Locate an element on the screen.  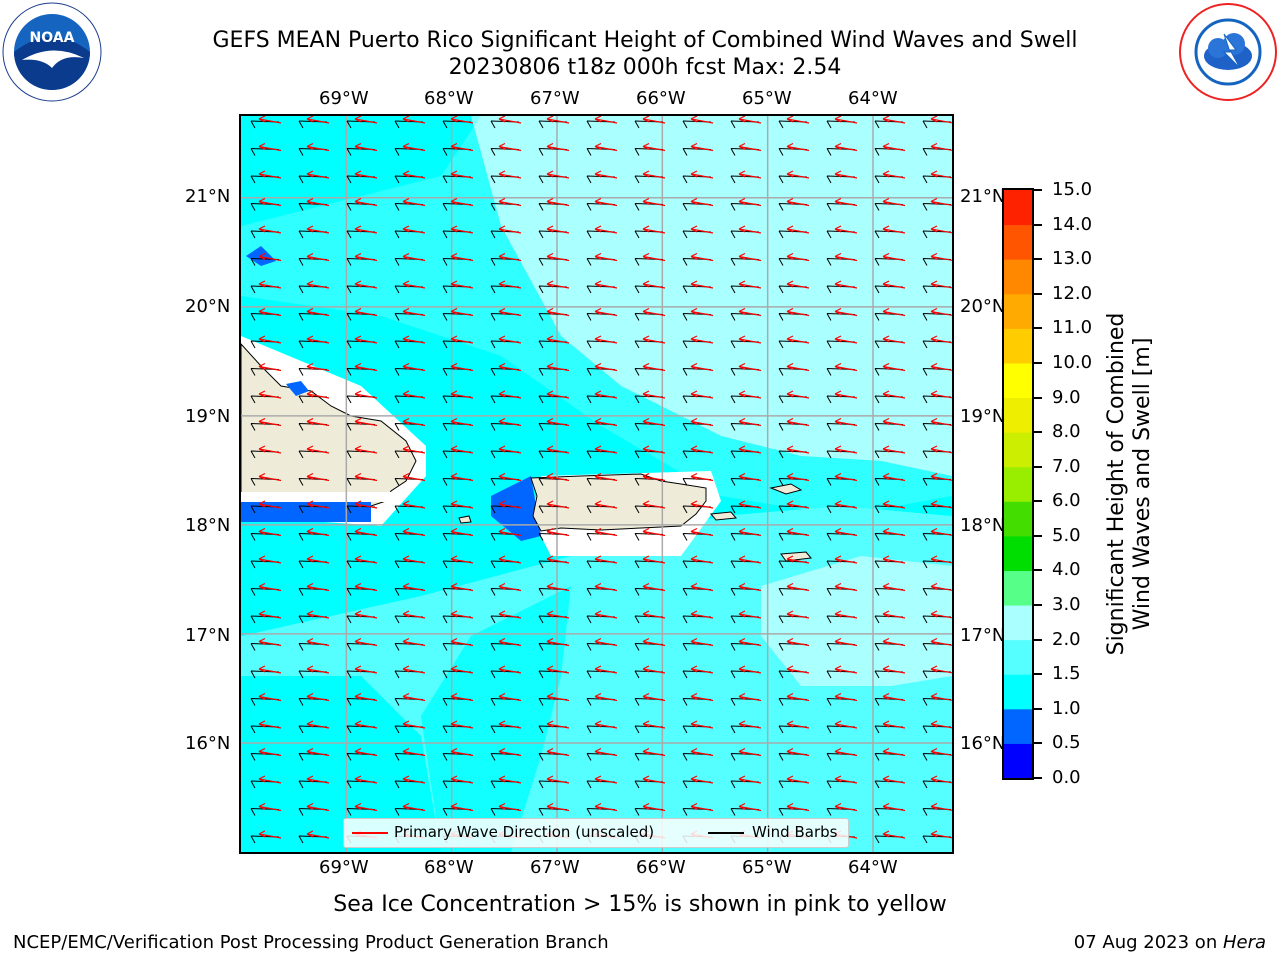
lat-label-right-20n: 20°N is located at coordinates (983, 306).